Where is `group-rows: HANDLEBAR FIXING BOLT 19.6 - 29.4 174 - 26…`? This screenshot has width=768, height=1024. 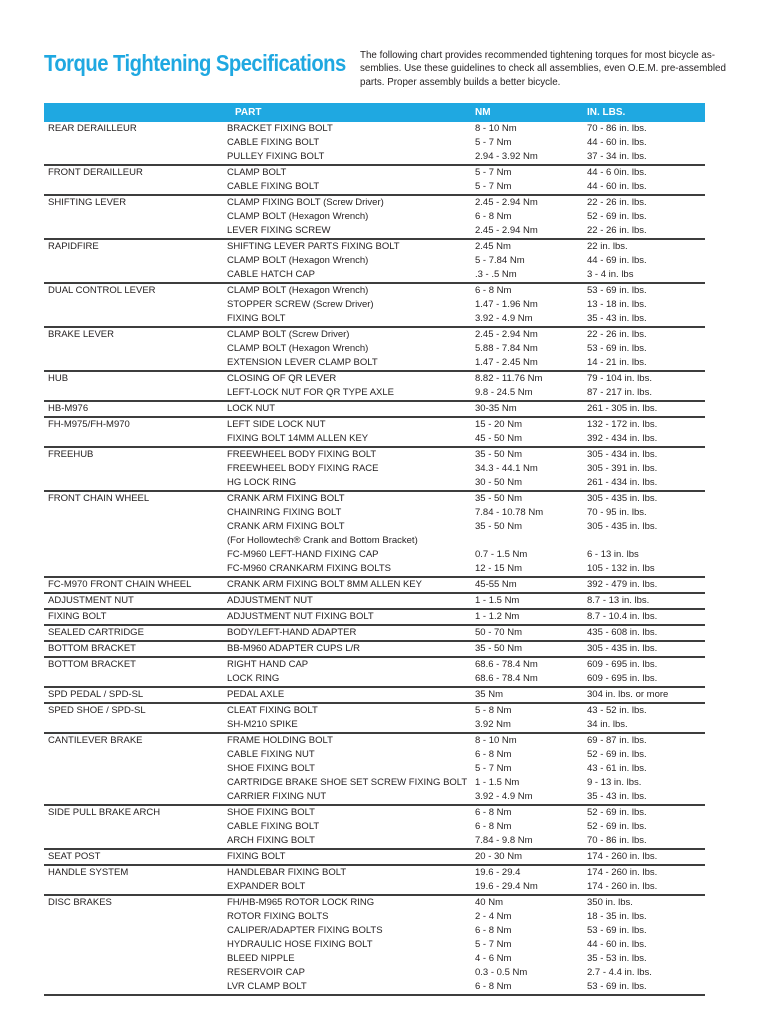
group-rows: HANDLEBAR FIXING BOLT 19.6 - 29.4 174 - 26… is located at coordinates (466, 880).